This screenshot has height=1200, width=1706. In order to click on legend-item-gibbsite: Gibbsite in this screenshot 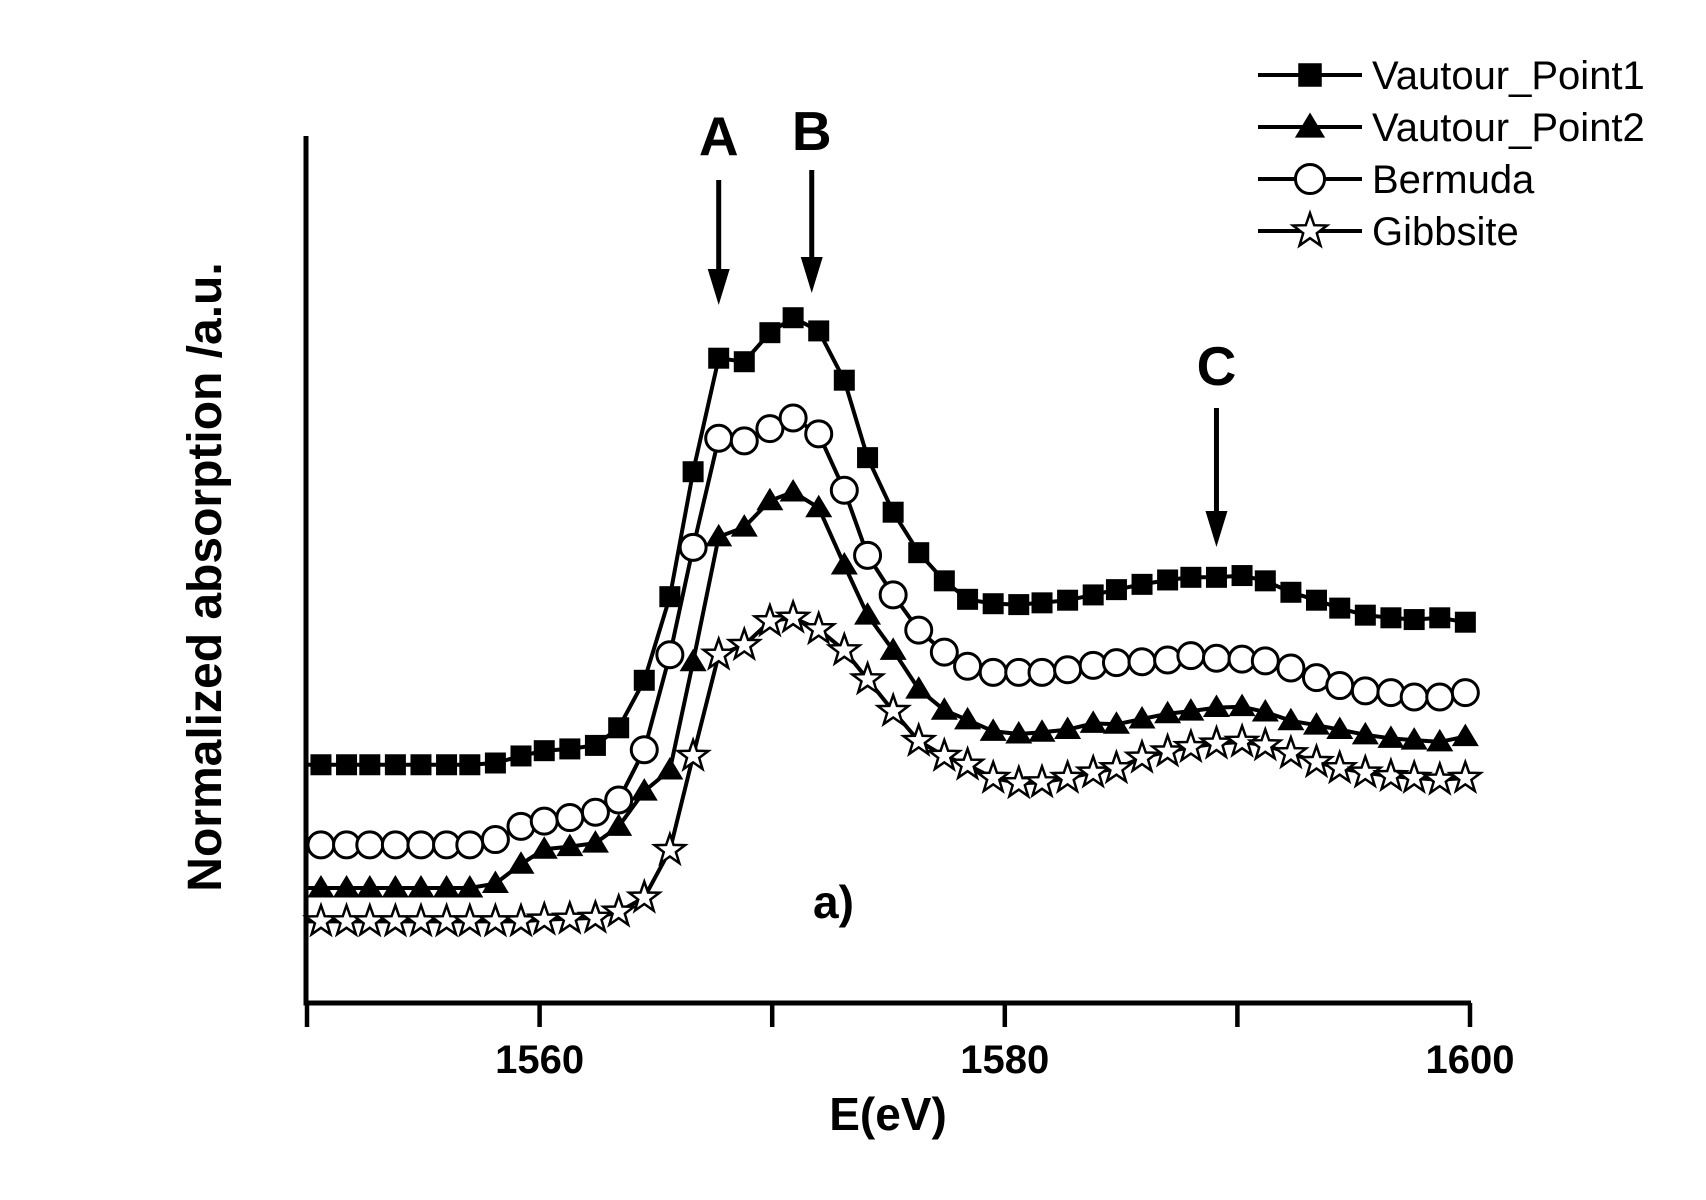, I will do `click(1388, 231)`.